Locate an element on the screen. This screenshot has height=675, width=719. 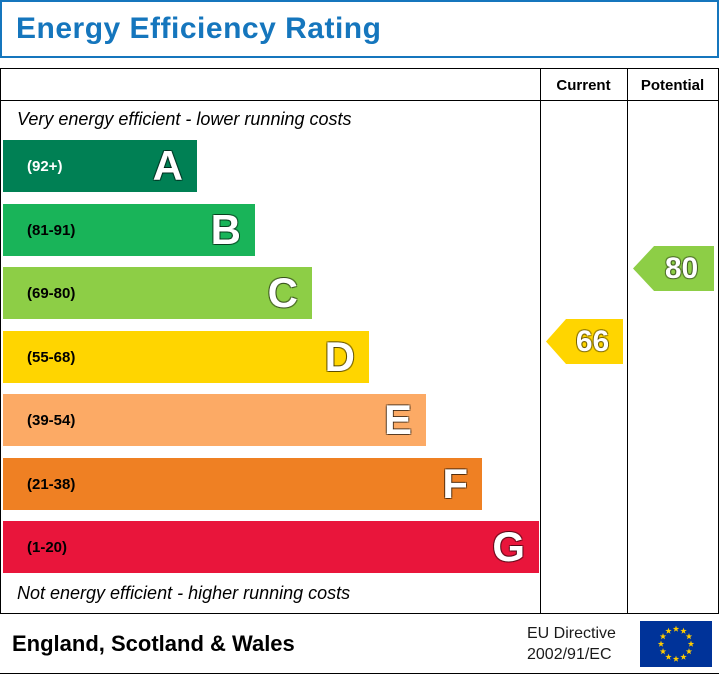
region-label: England, Scotland & Wales is located at coordinates (153, 643).